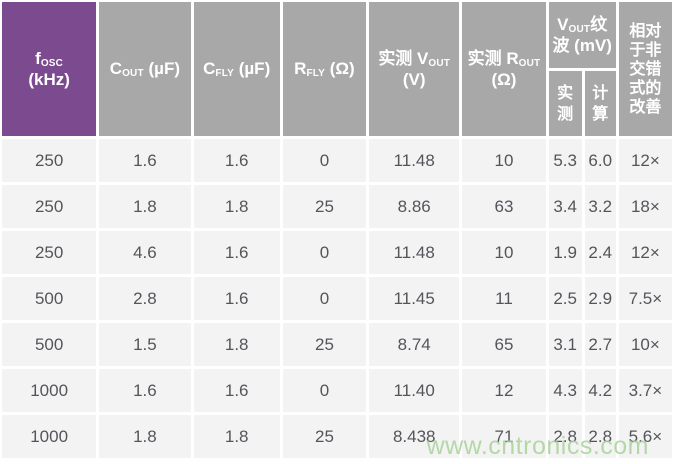  I want to click on header-rfly: RFLY (Ω), so click(324, 69).